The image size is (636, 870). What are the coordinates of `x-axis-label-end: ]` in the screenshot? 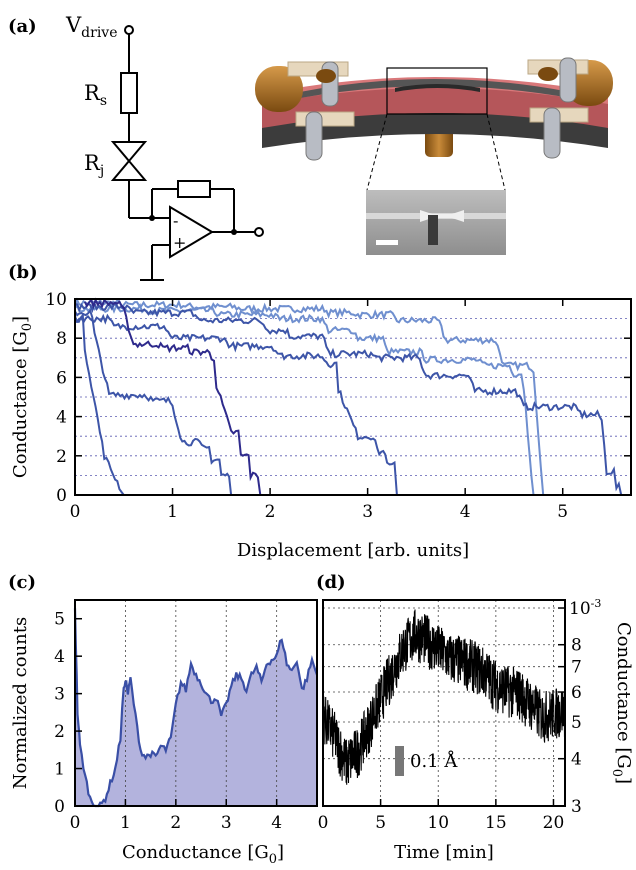 It's located at (280, 852).